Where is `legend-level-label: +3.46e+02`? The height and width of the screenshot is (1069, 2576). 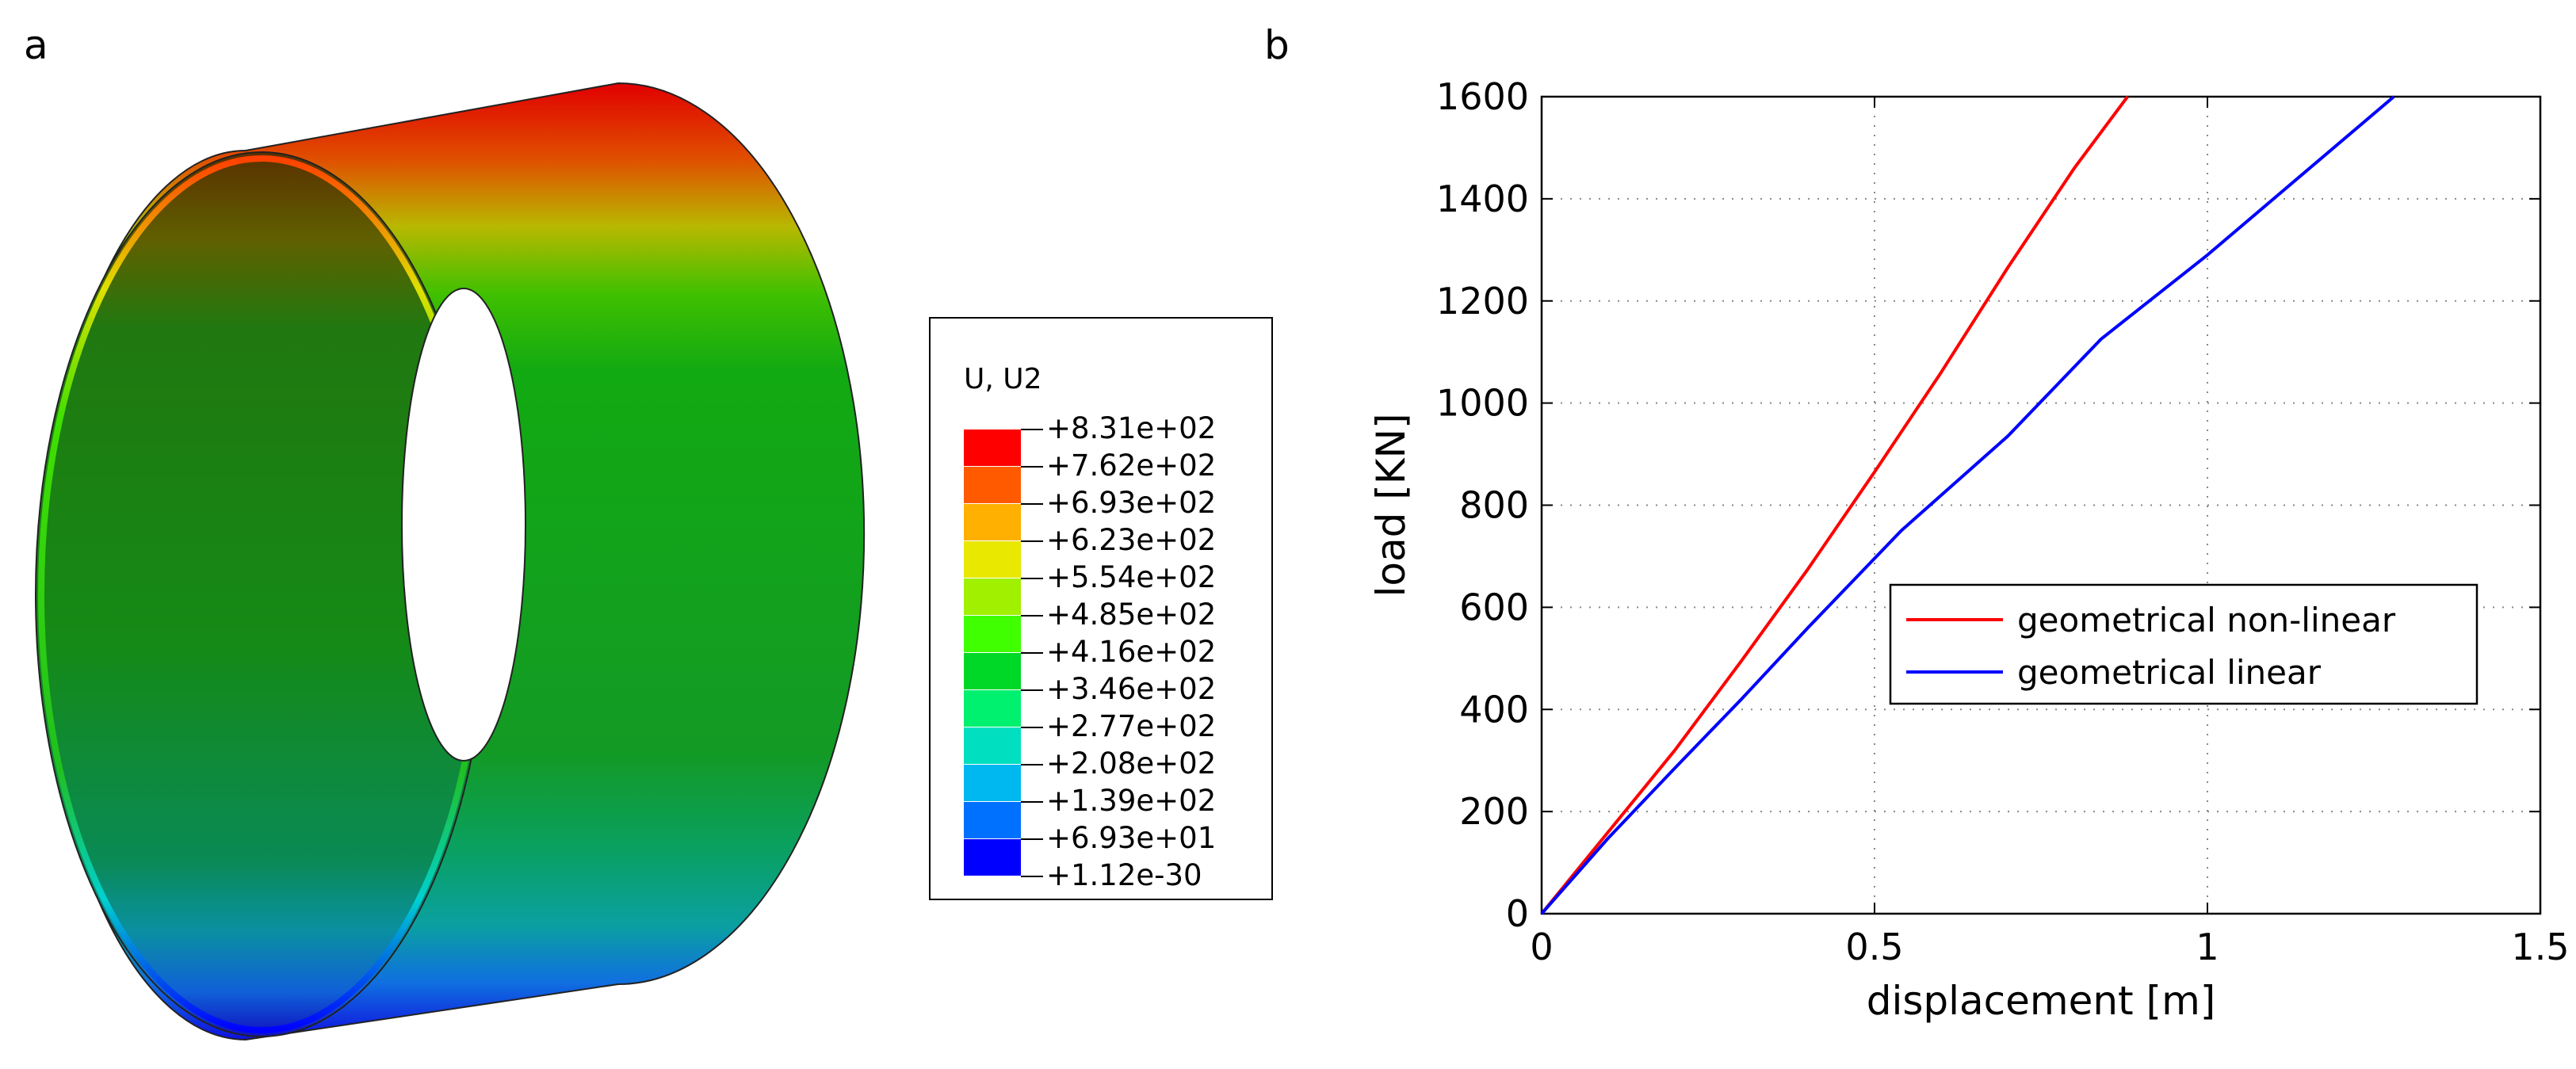 legend-level-label: +3.46e+02 is located at coordinates (1131, 689).